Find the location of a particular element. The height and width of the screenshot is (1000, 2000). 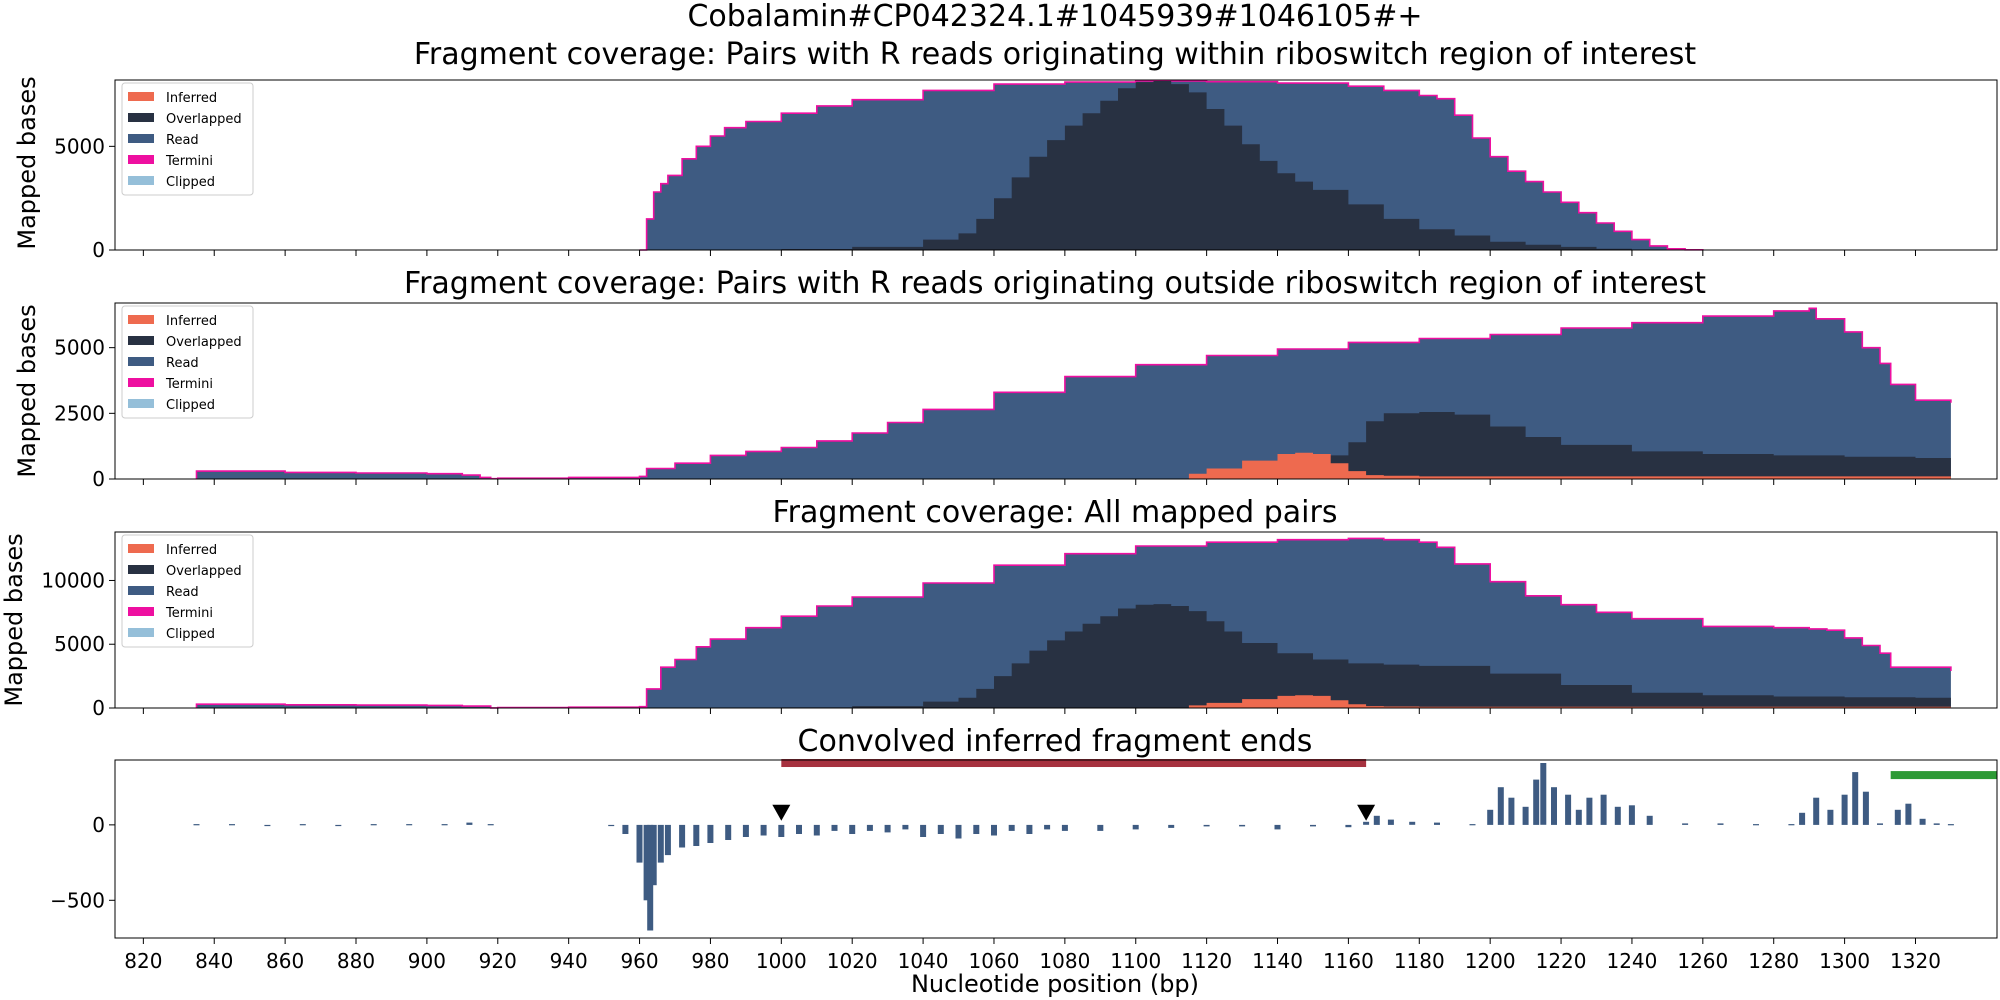

x-tick-label: 960 is located at coordinates (639, 961).